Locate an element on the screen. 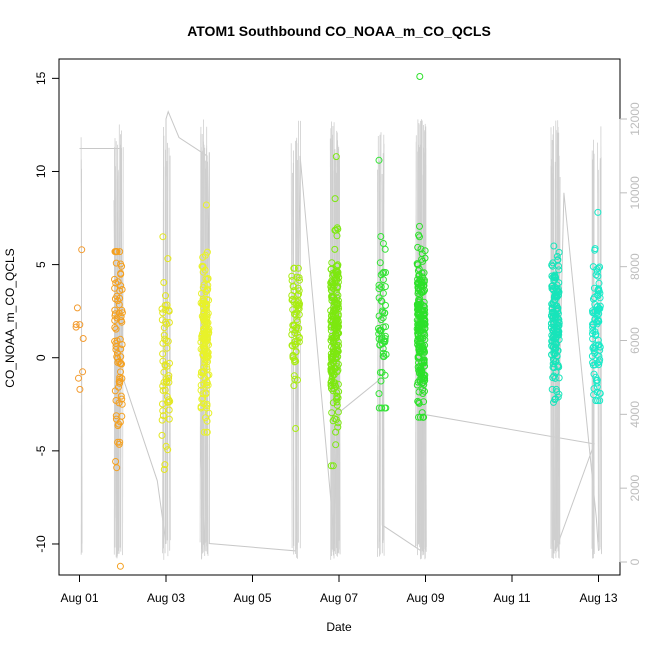 This screenshot has width=650, height=650. x-tick-label: Aug 09 is located at coordinates (425, 598).